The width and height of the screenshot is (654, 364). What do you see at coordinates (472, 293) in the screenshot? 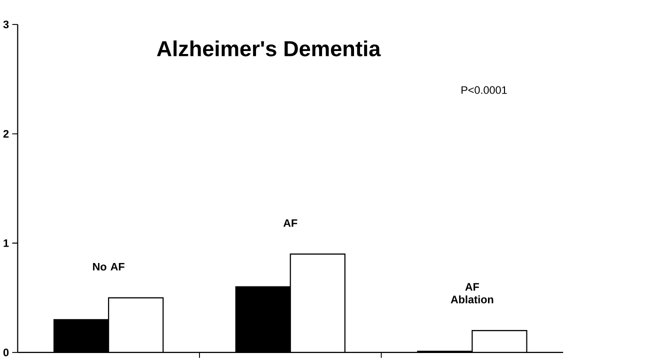
I see `x-tick-label: AF Ablation` at bounding box center [472, 293].